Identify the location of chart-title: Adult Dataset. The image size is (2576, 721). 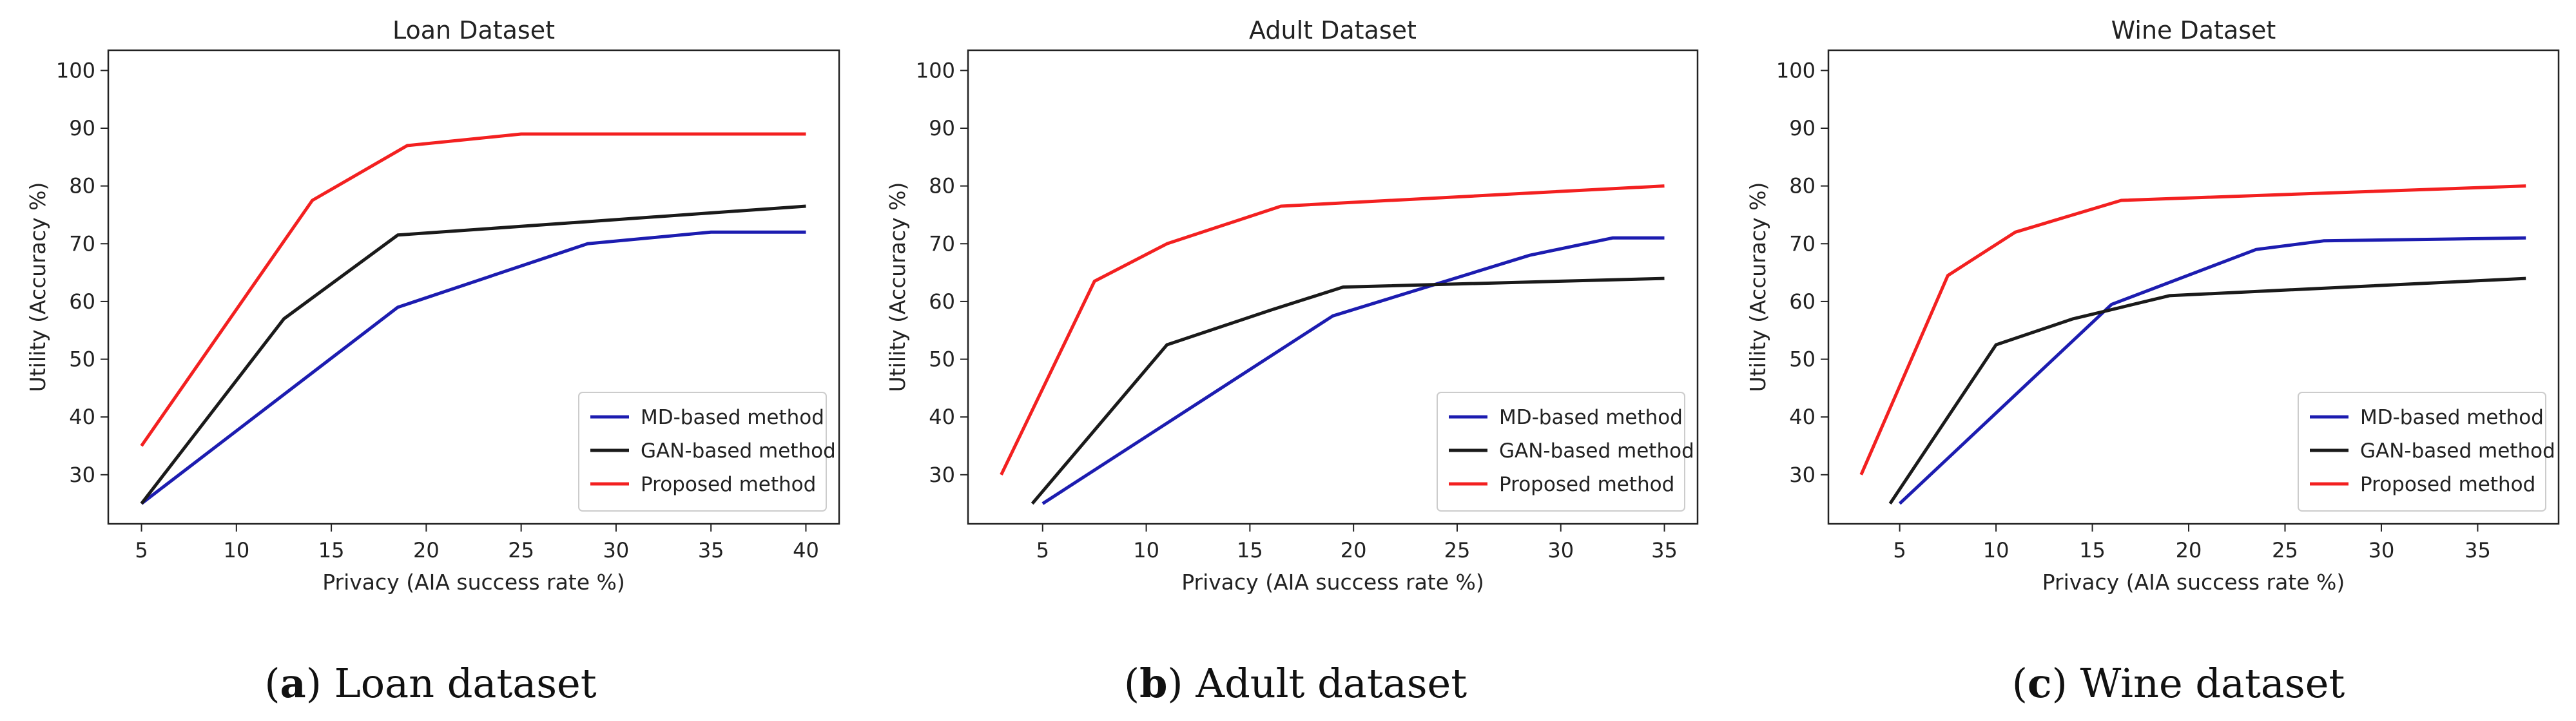
(1333, 30).